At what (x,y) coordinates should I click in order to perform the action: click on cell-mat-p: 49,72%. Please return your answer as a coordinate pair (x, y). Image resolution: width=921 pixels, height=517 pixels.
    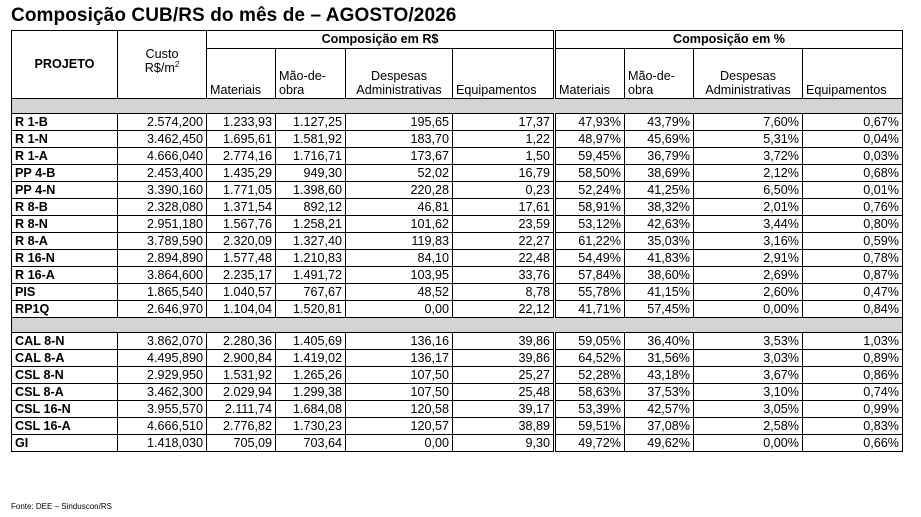
    Looking at the image, I should click on (589, 443).